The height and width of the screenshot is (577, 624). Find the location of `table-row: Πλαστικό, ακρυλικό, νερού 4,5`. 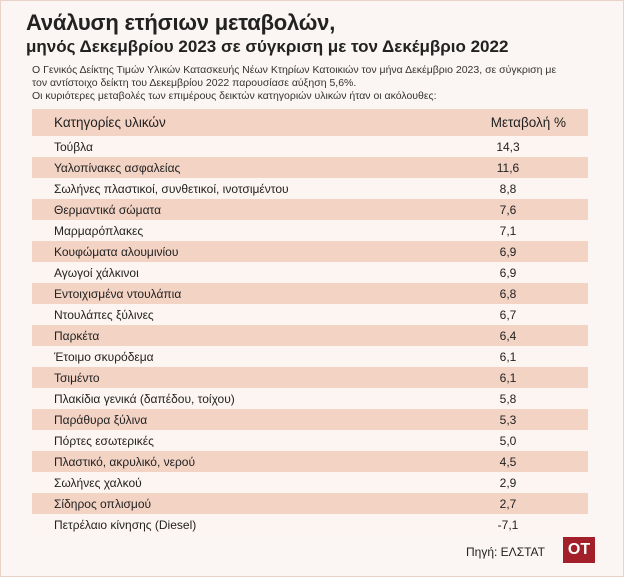

table-row: Πλαστικό, ακρυλικό, νερού 4,5 is located at coordinates (310, 461).